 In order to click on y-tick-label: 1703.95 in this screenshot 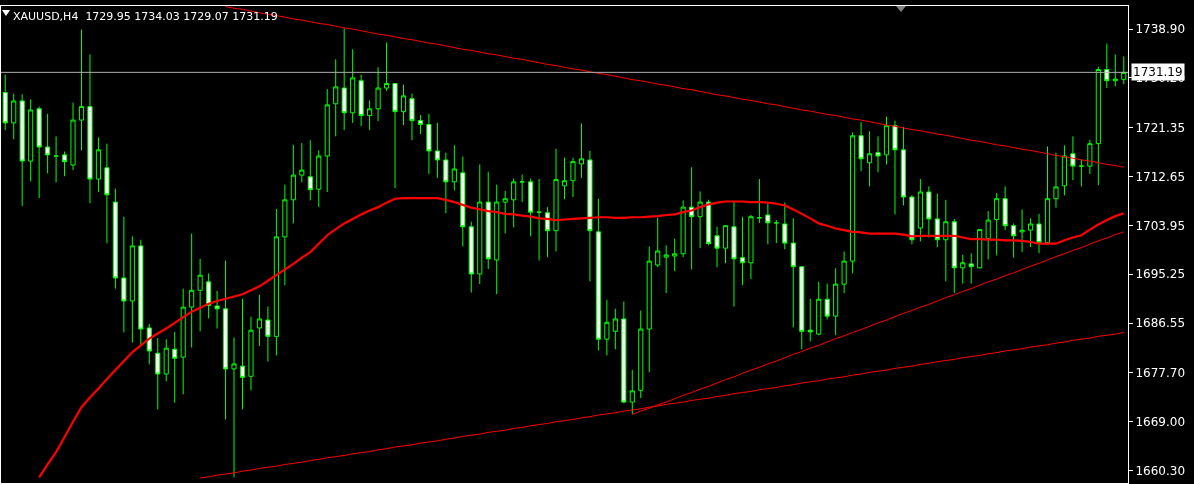, I will do `click(1160, 225)`.